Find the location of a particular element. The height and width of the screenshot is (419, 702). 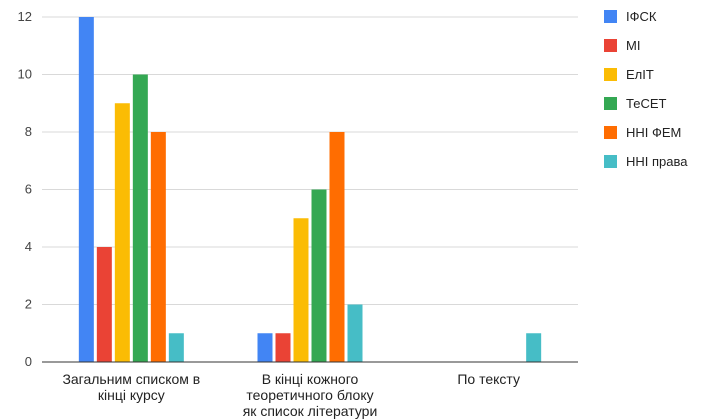

y-axis-ticks: 0 2 4 6 8 10 12 is located at coordinates (25, 189).